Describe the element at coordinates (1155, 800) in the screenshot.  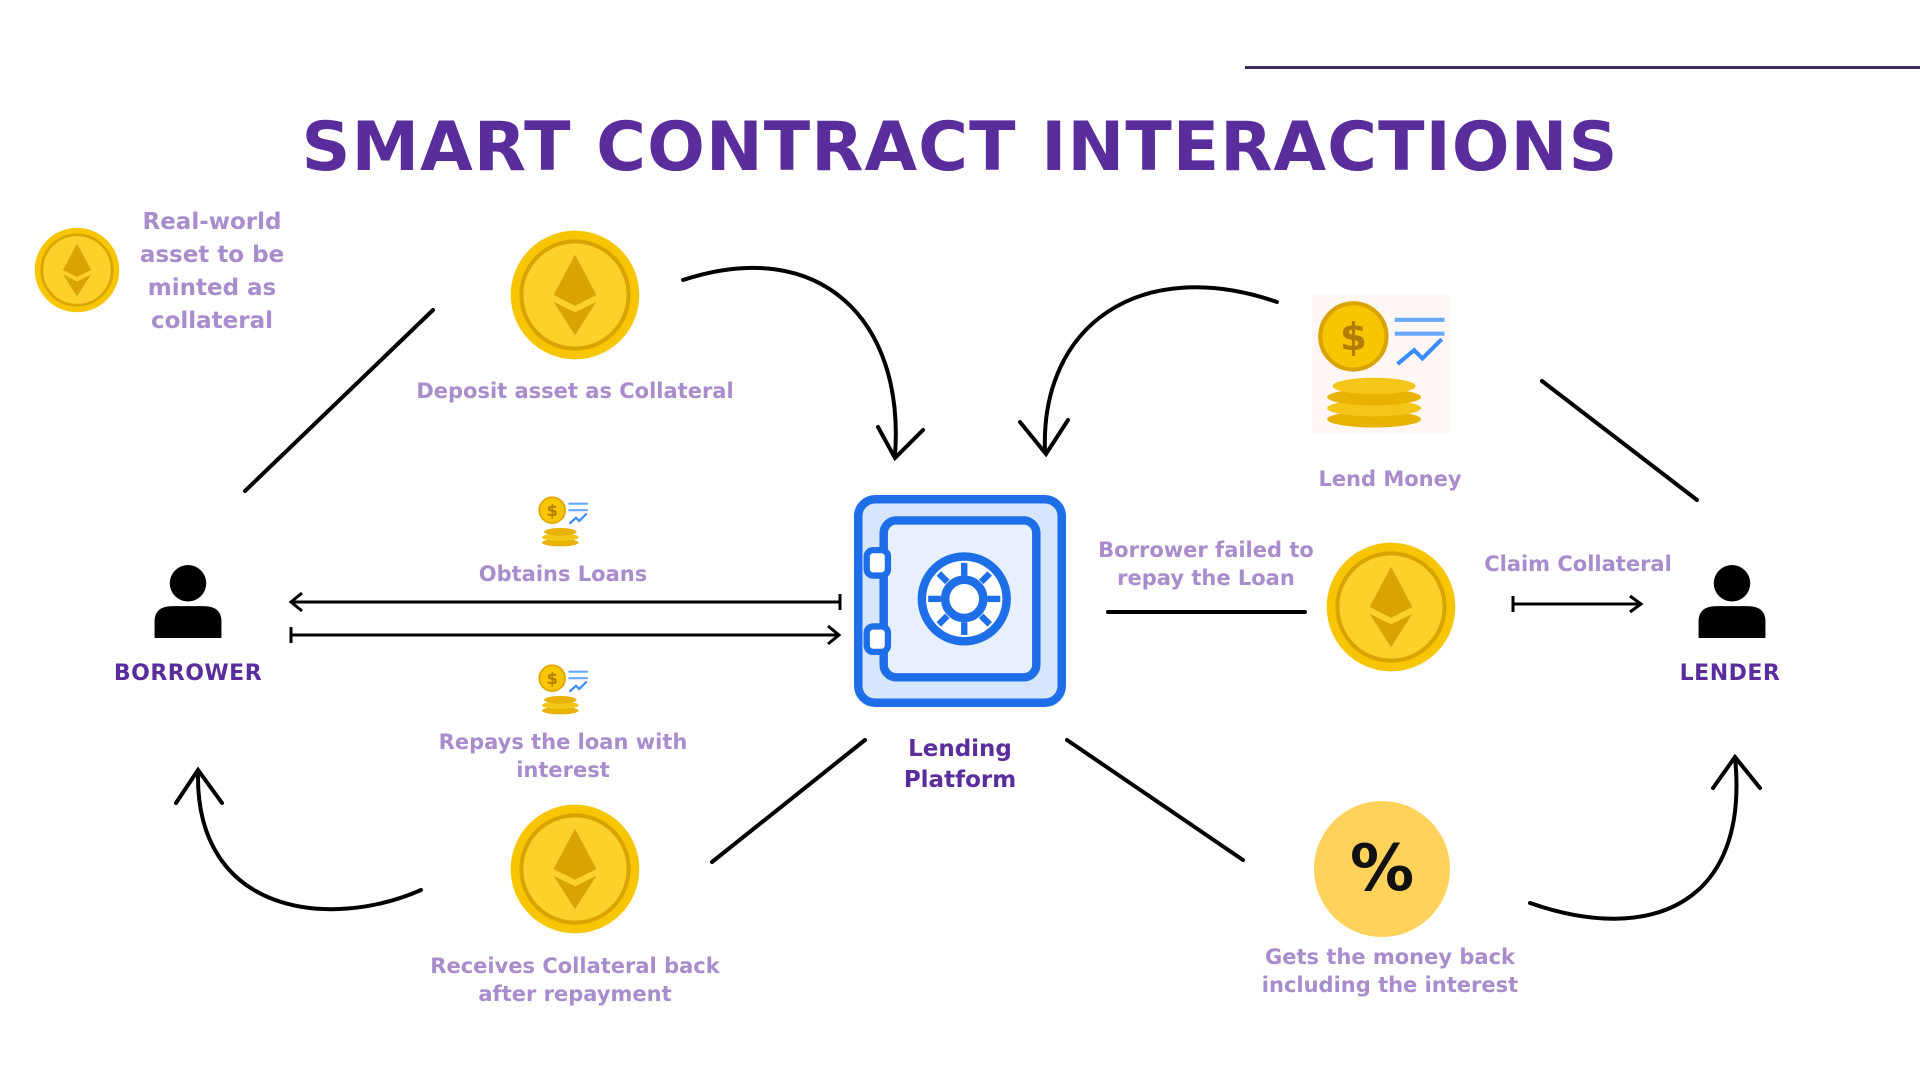
I see `link-platform-gets` at that location.